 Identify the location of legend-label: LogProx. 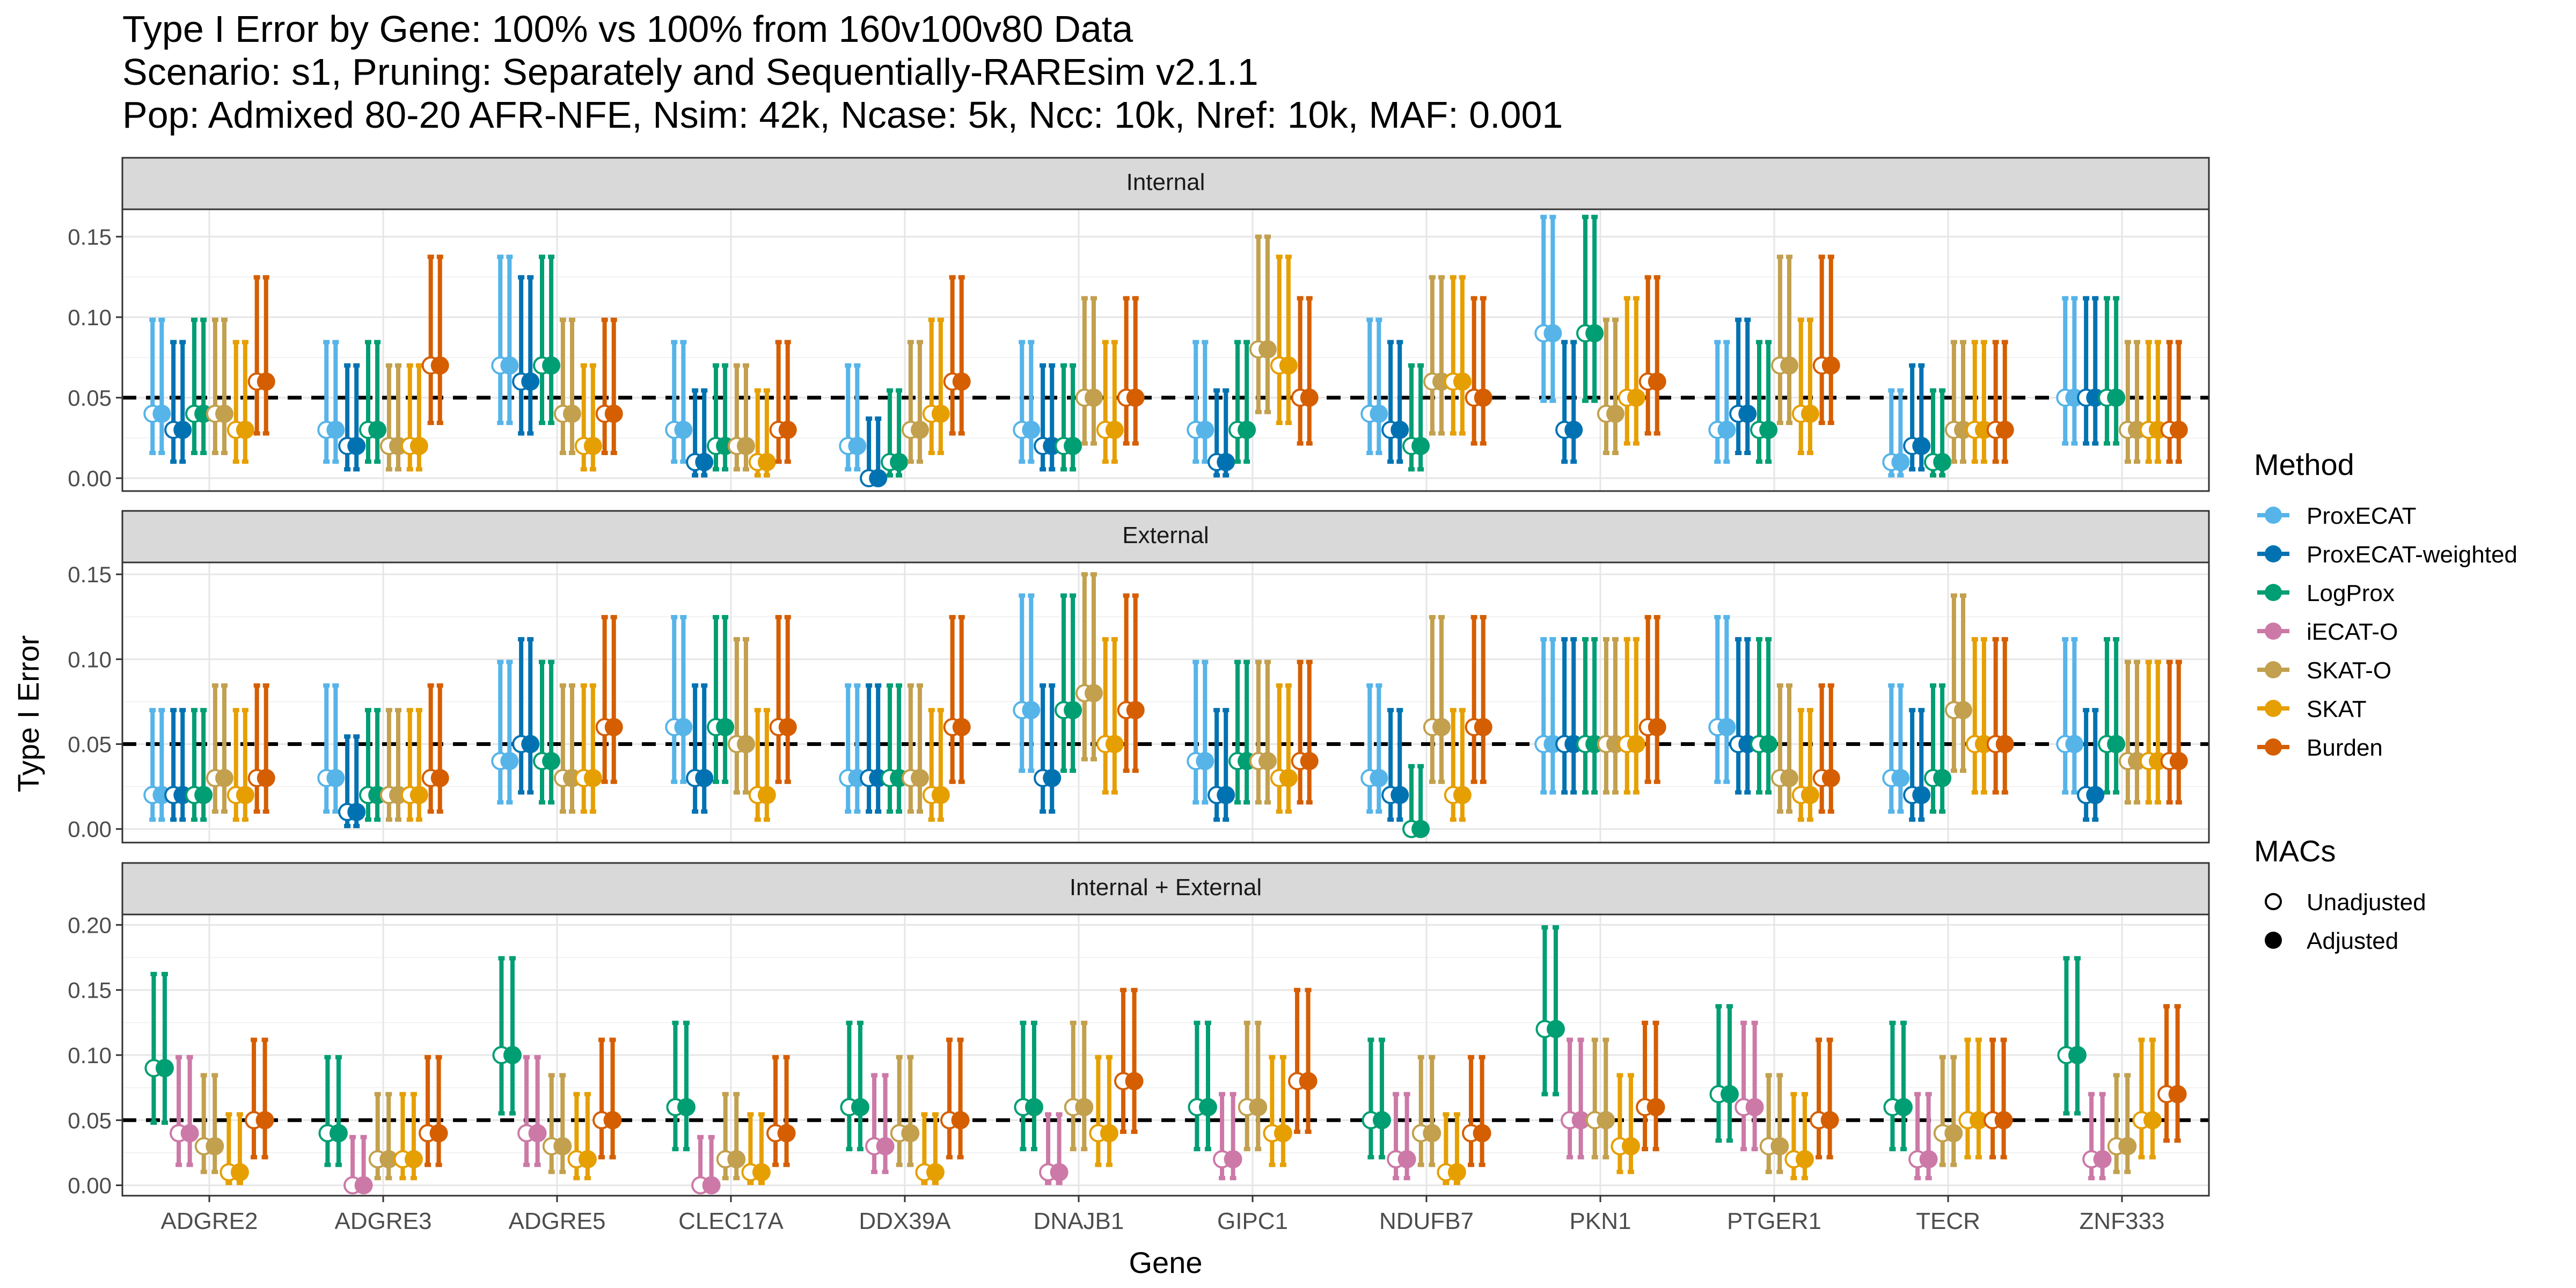
(2351, 593).